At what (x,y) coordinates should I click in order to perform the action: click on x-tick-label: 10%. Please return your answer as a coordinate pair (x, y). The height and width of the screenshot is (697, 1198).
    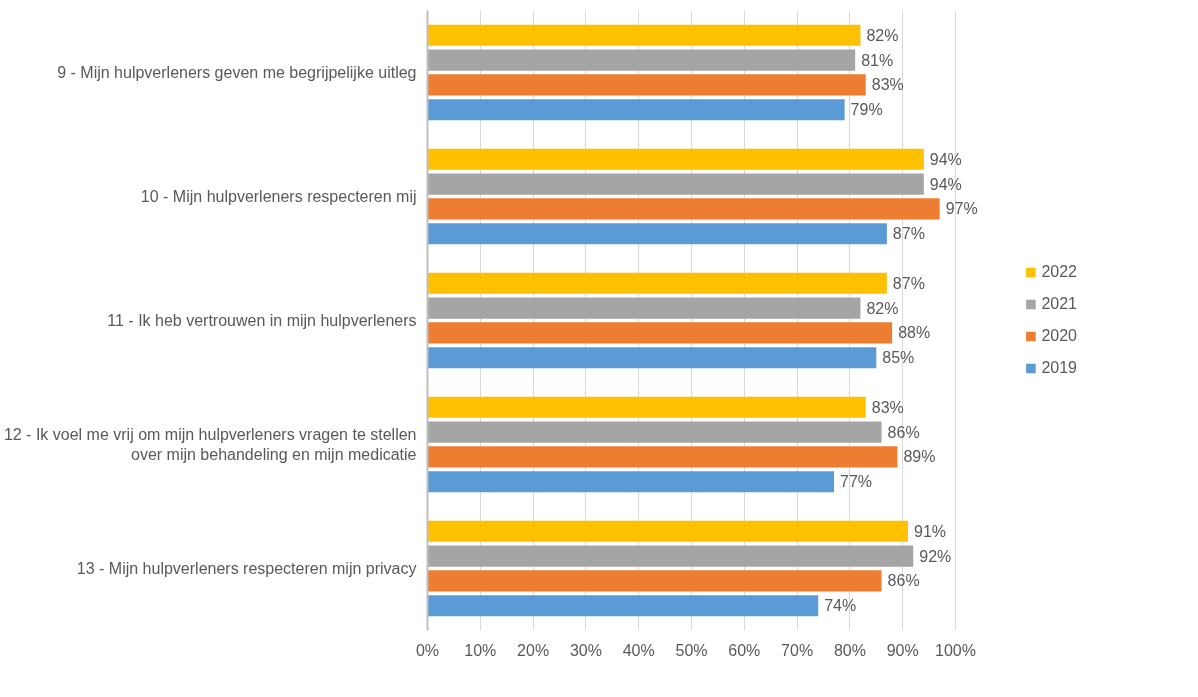
    Looking at the image, I should click on (480, 650).